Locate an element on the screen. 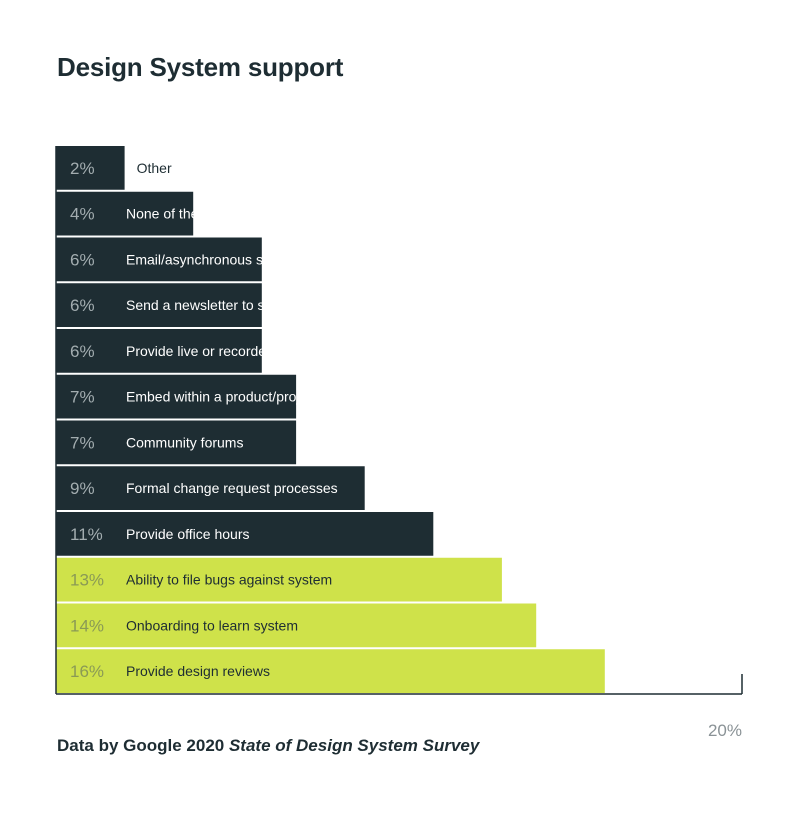 The height and width of the screenshot is (823, 800). category-label-6: Embed within a product/project team is located at coordinates (239, 397).